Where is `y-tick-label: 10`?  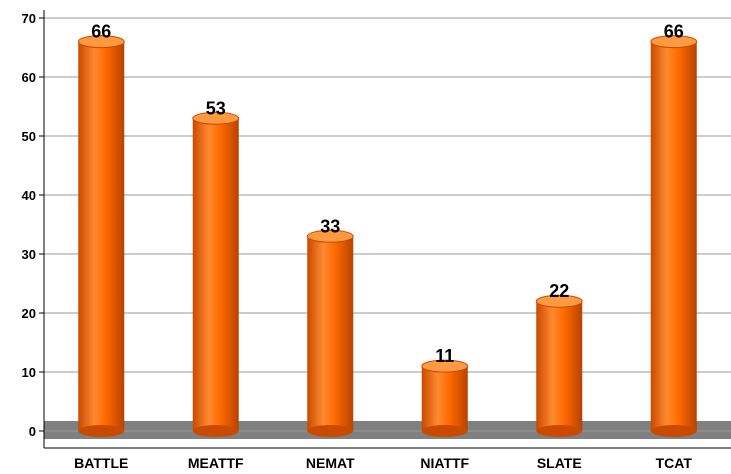
y-tick-label: 10 is located at coordinates (29, 372).